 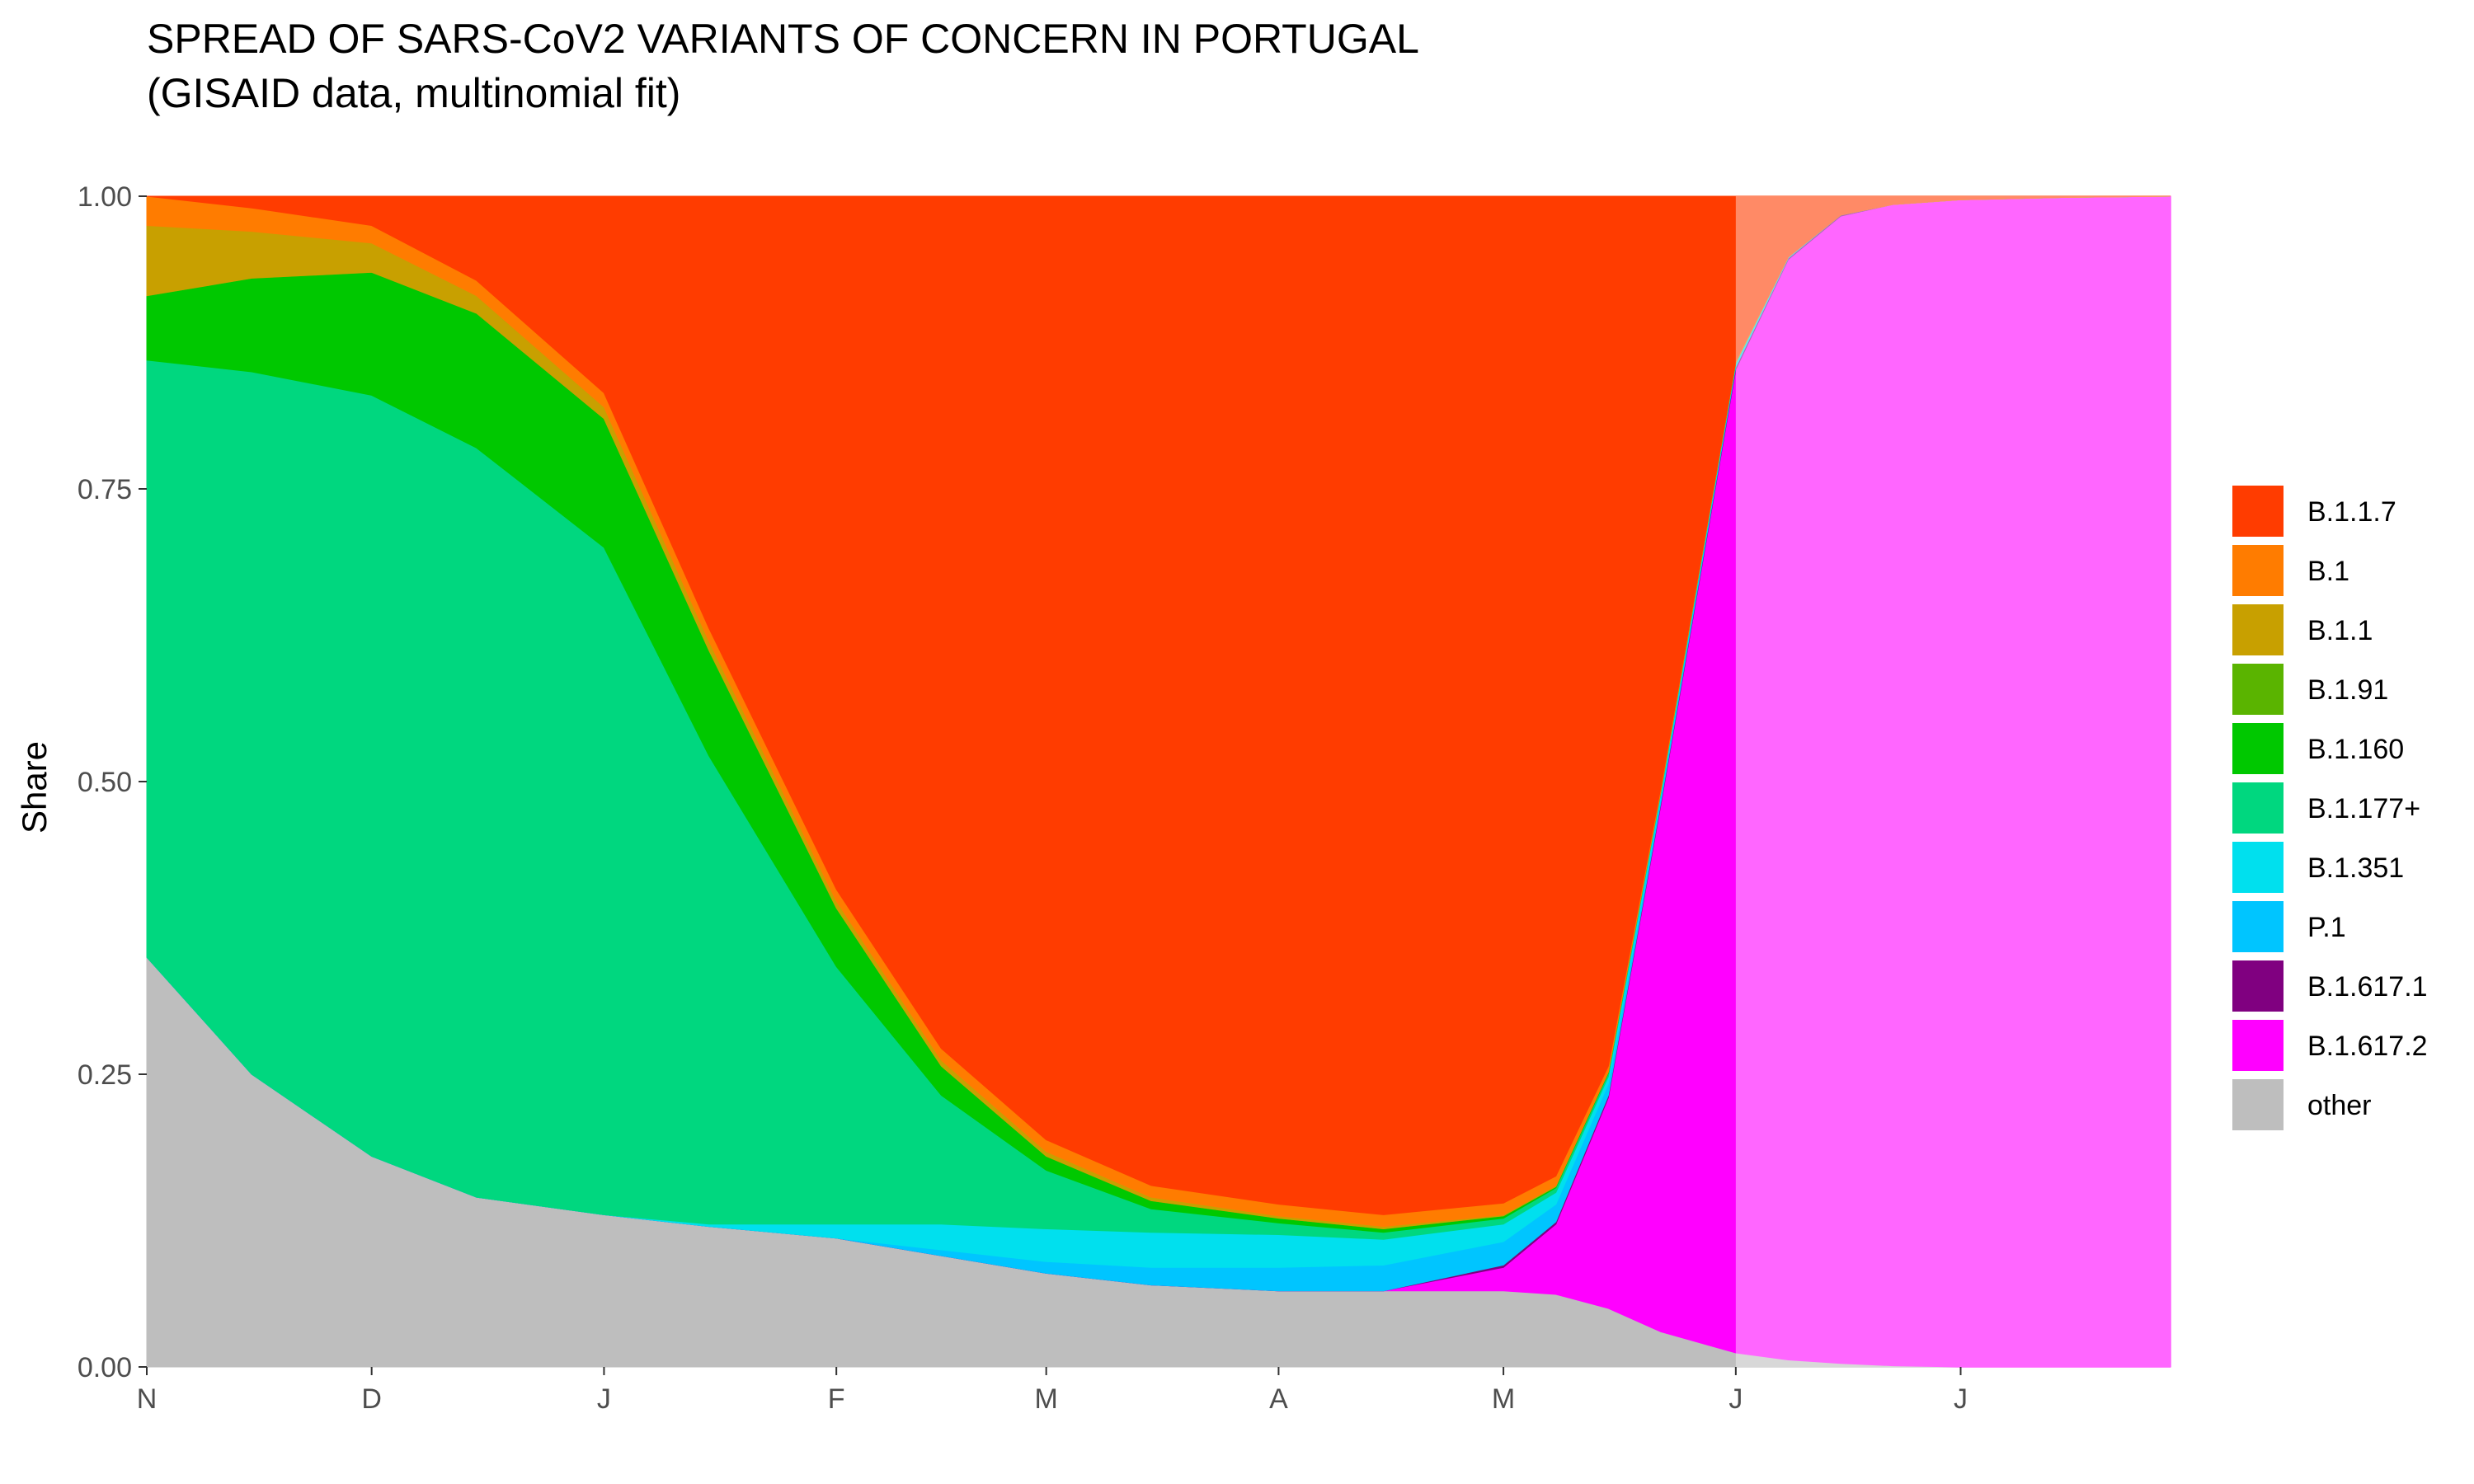 What do you see at coordinates (105, 490) in the screenshot?
I see `y-tick-label: 0.75` at bounding box center [105, 490].